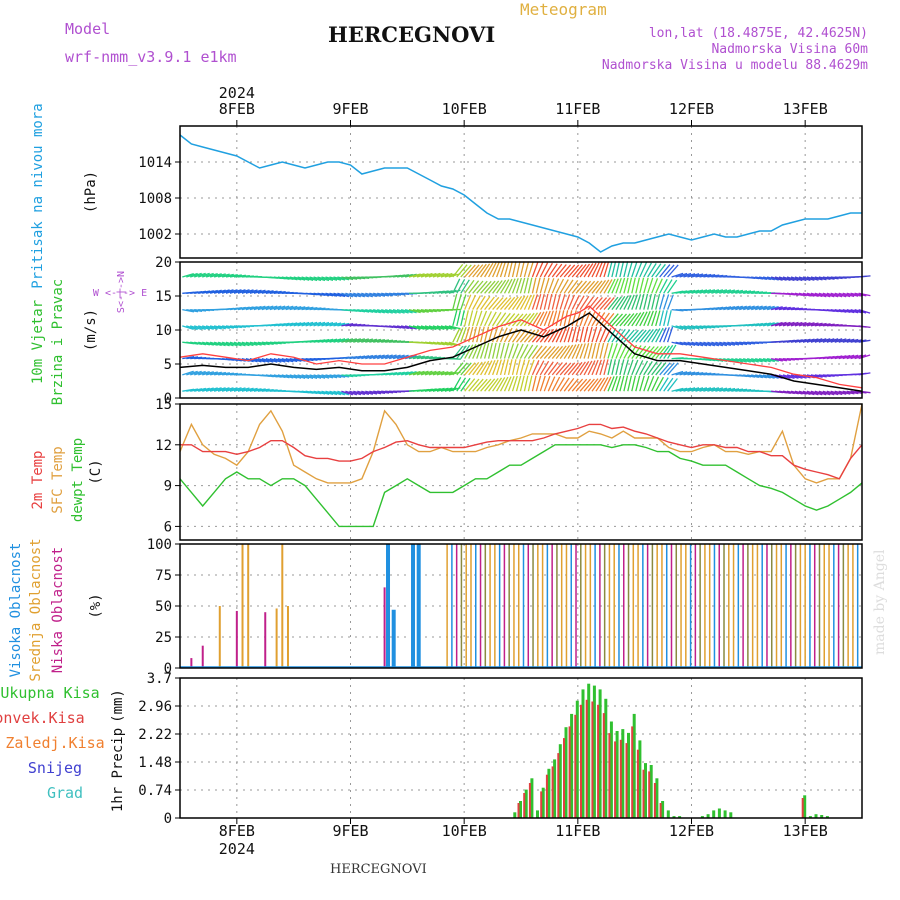 This screenshot has width=900, height=900. Describe the element at coordinates (65, 793) in the screenshot. I see `precip-legend-item: Grad` at that location.